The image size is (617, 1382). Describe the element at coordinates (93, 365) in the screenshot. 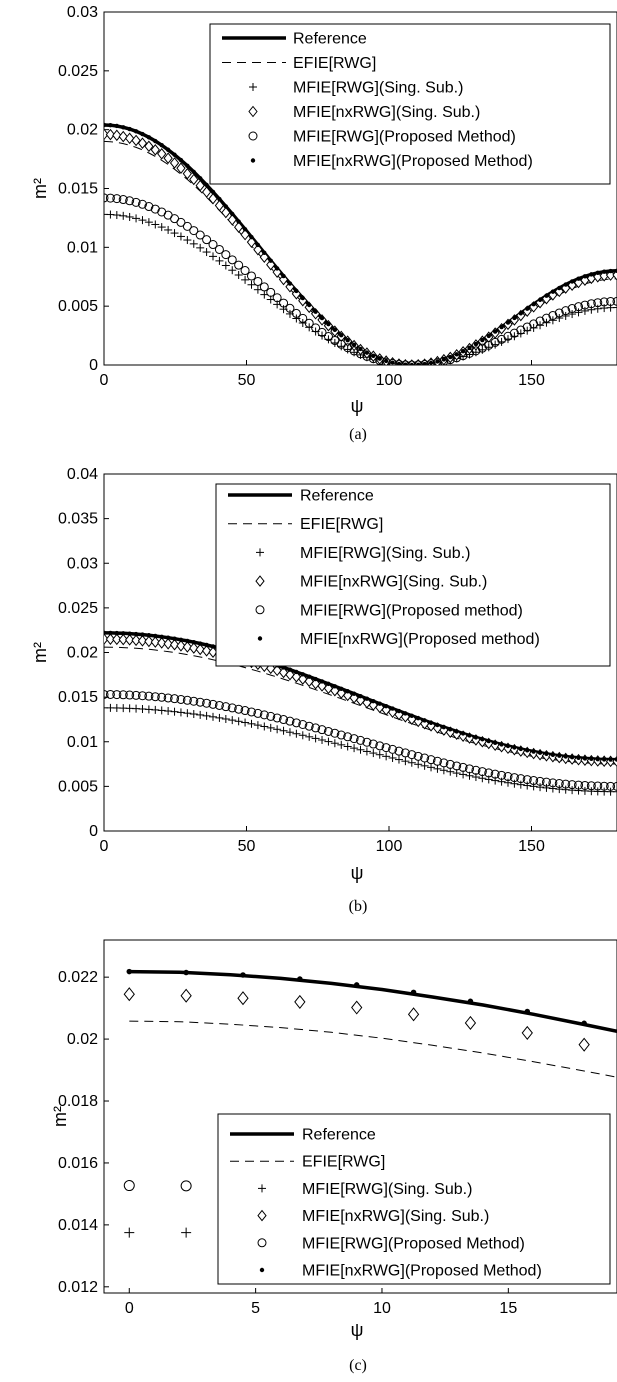

I see `y-tick-label: 0` at that location.